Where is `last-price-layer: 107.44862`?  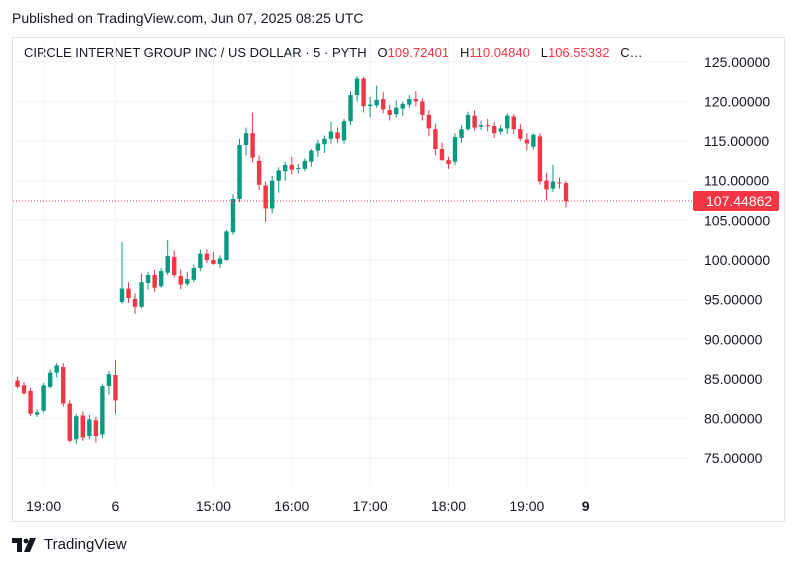 last-price-layer: 107.44862 is located at coordinates (396, 200).